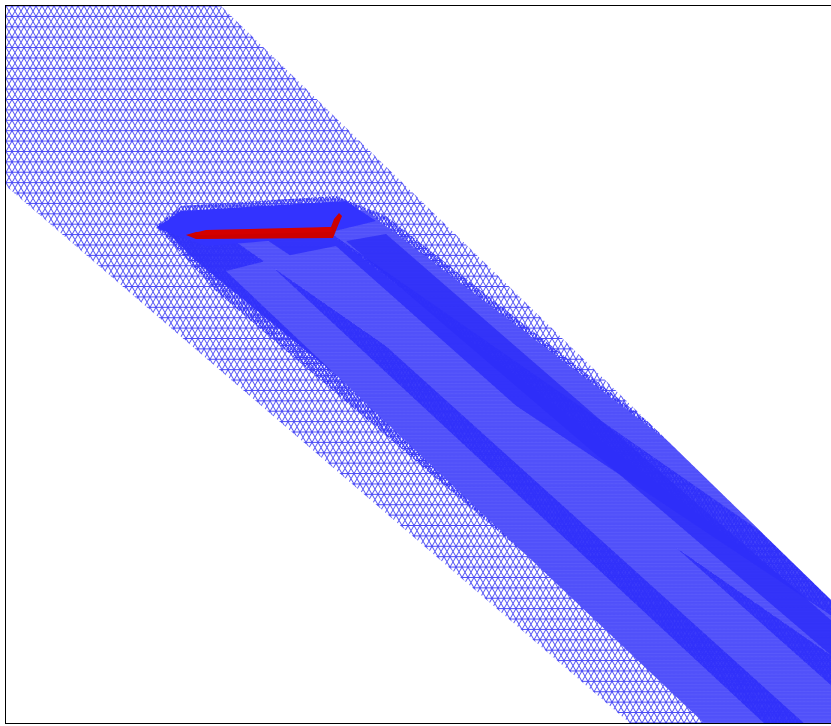 The width and height of the screenshot is (831, 726). Describe the element at coordinates (264, 226) in the screenshot. I see `airfoil-body` at that location.